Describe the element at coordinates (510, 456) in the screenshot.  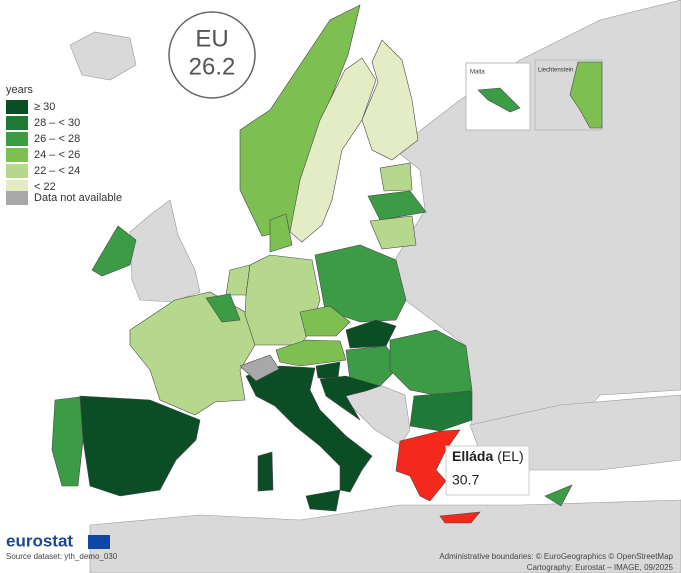
I see `tooltip-code: (EL)` at that location.